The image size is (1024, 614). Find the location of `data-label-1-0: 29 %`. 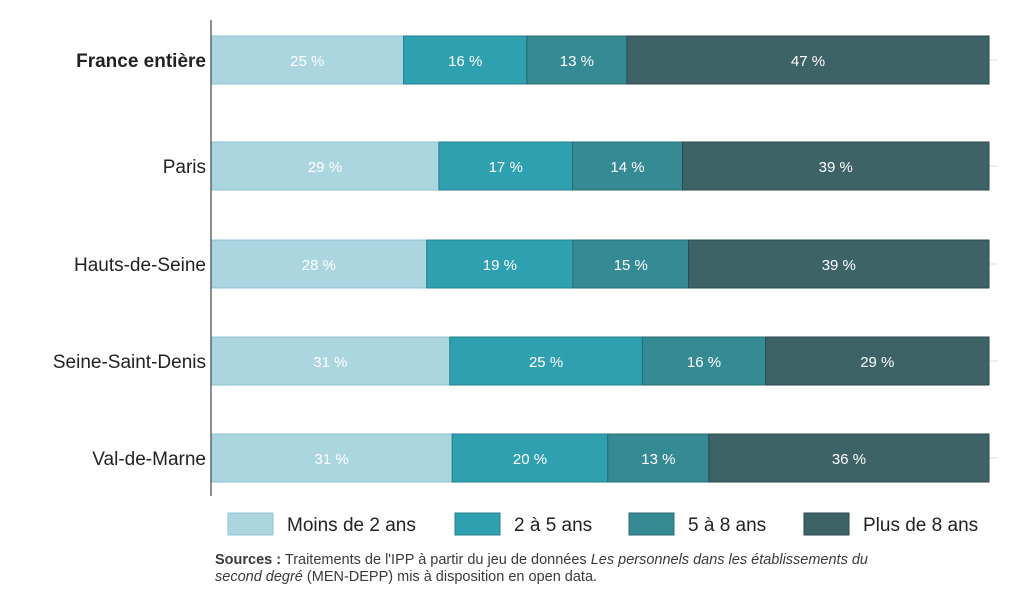

data-label-1-0: 29 % is located at coordinates (325, 167).